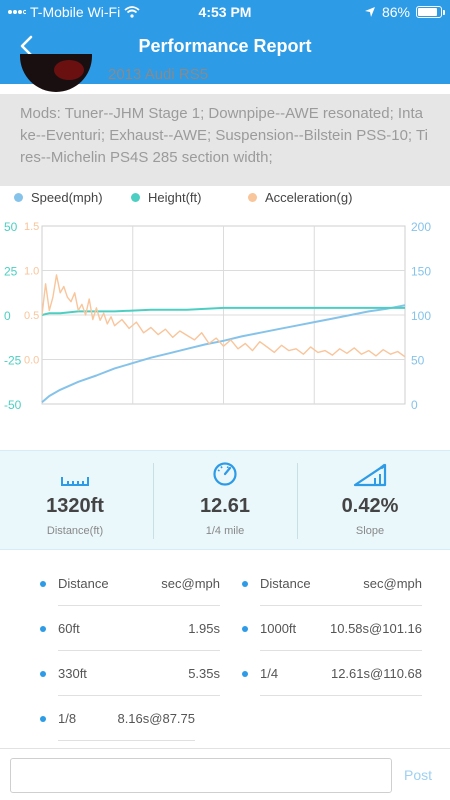  I want to click on carrier-group: T-Mobile Wi-Fi, so click(74, 12).